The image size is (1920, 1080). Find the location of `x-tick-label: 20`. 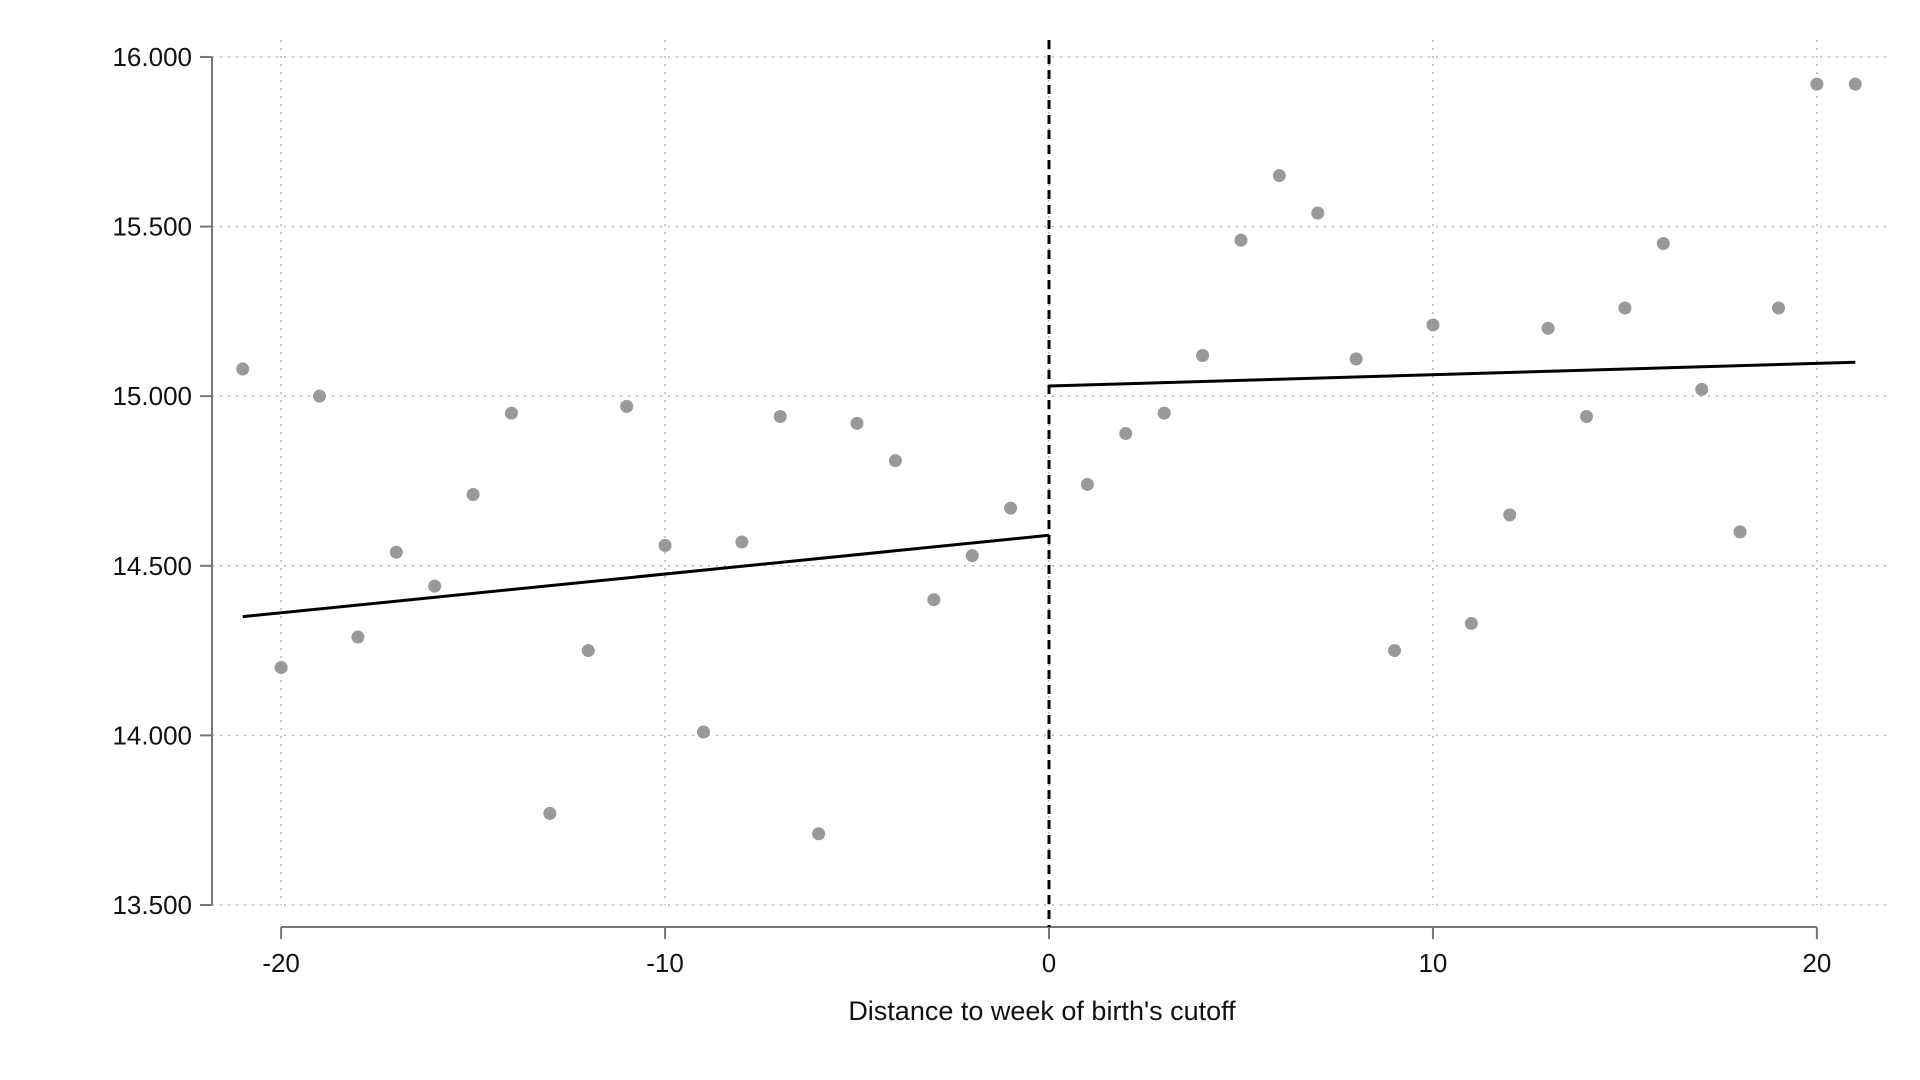

x-tick-label: 20 is located at coordinates (1816, 963).